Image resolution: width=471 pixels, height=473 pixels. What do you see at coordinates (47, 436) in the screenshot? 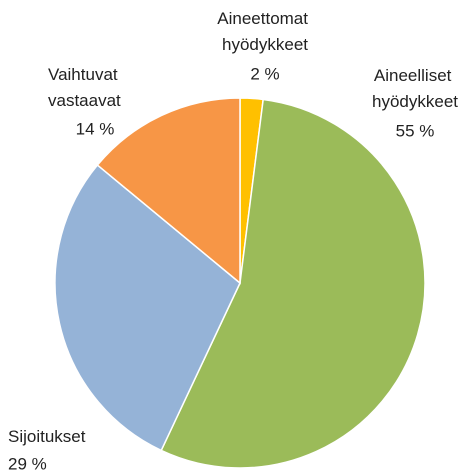
I see `slice-label: Sijoitukset` at bounding box center [47, 436].